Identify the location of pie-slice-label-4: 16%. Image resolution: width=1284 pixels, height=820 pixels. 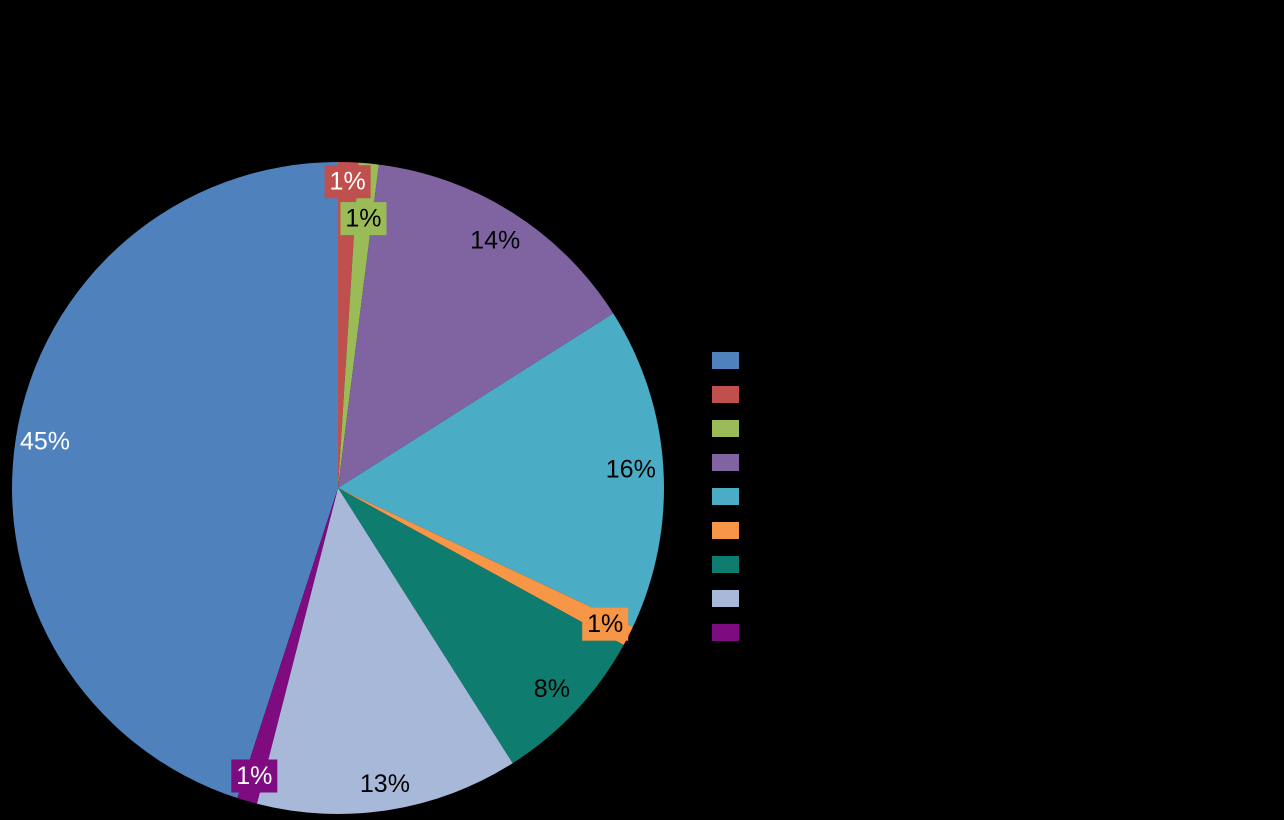
(631, 470).